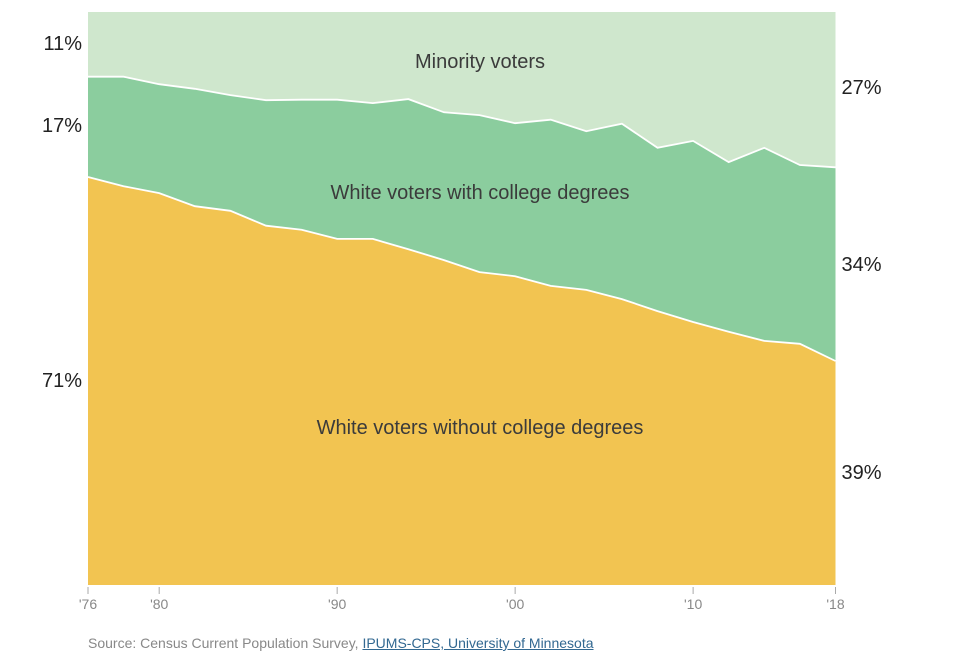 The height and width of the screenshot is (661, 971). I want to click on start-label-college: 17%, so click(62, 126).